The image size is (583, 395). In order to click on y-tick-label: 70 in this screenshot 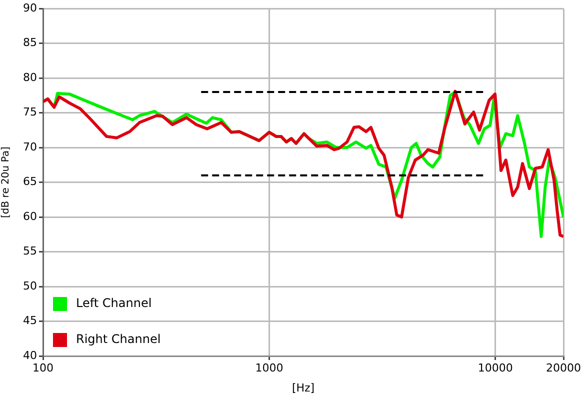, I will do `click(30, 147)`.